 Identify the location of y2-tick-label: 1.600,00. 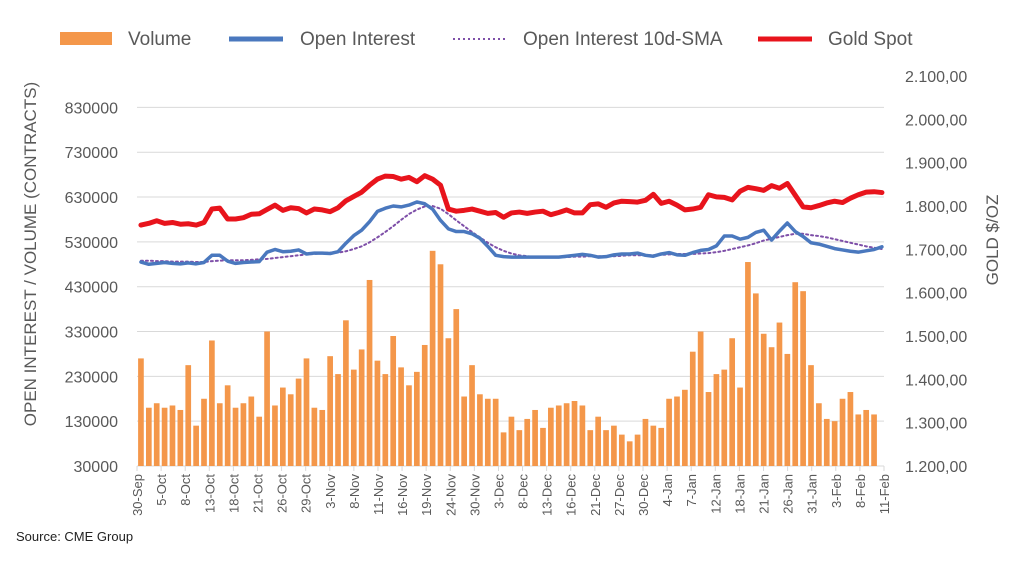
(936, 294).